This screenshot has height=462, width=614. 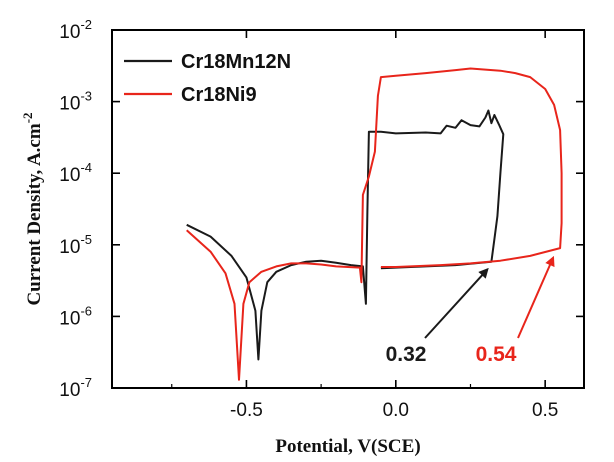 What do you see at coordinates (396, 410) in the screenshot?
I see `x-tick-label: 0.0` at bounding box center [396, 410].